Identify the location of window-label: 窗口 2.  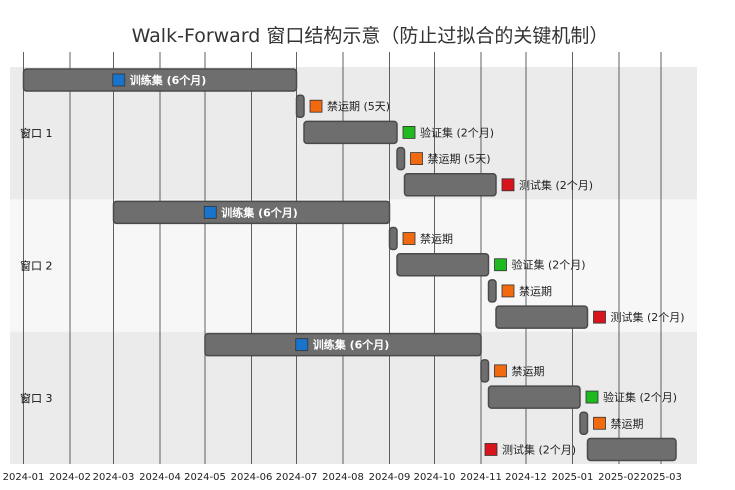
(36, 266).